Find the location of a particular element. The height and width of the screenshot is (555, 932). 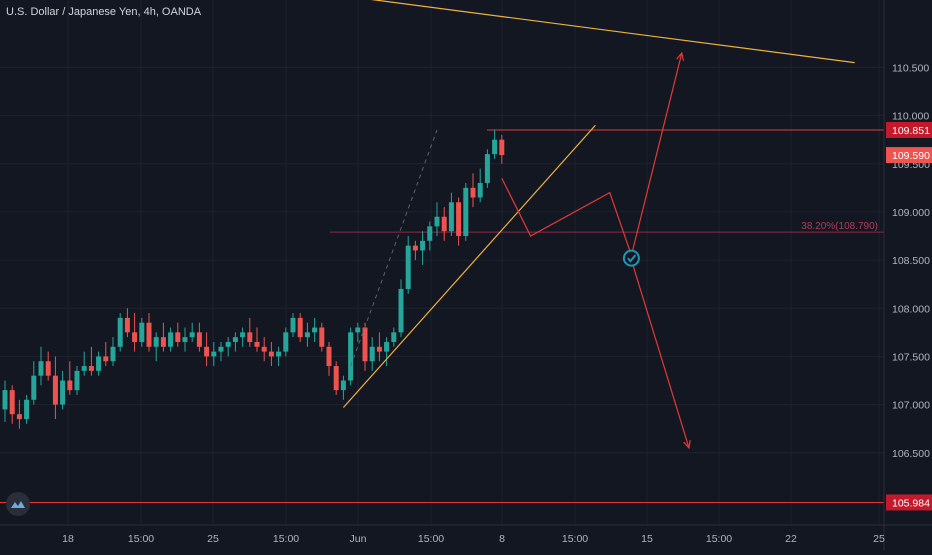

x-tick-label: 18 is located at coordinates (68, 539).